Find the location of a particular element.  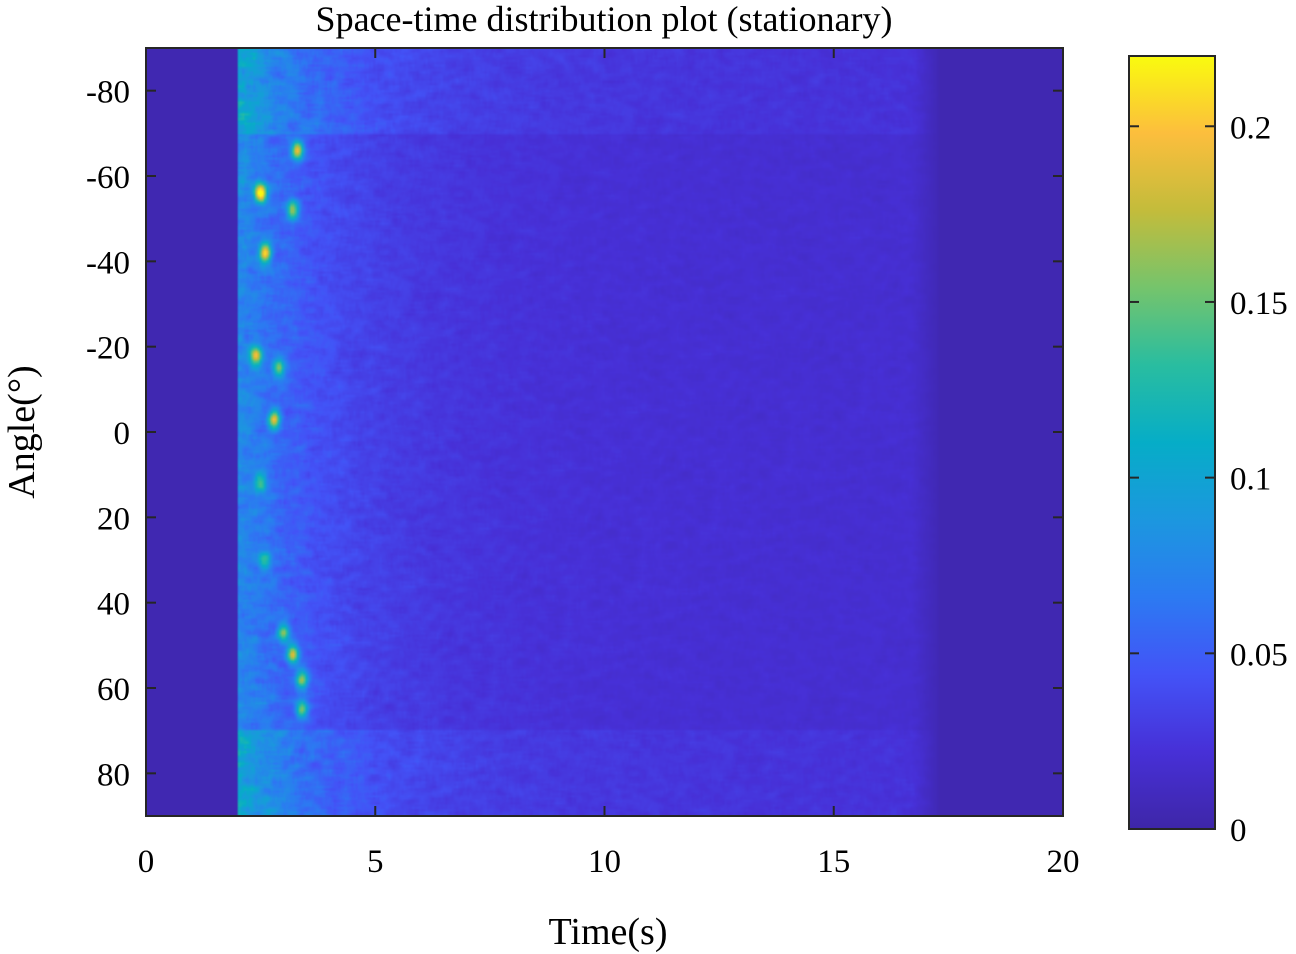

x-tick-label: 10 is located at coordinates (604, 862).